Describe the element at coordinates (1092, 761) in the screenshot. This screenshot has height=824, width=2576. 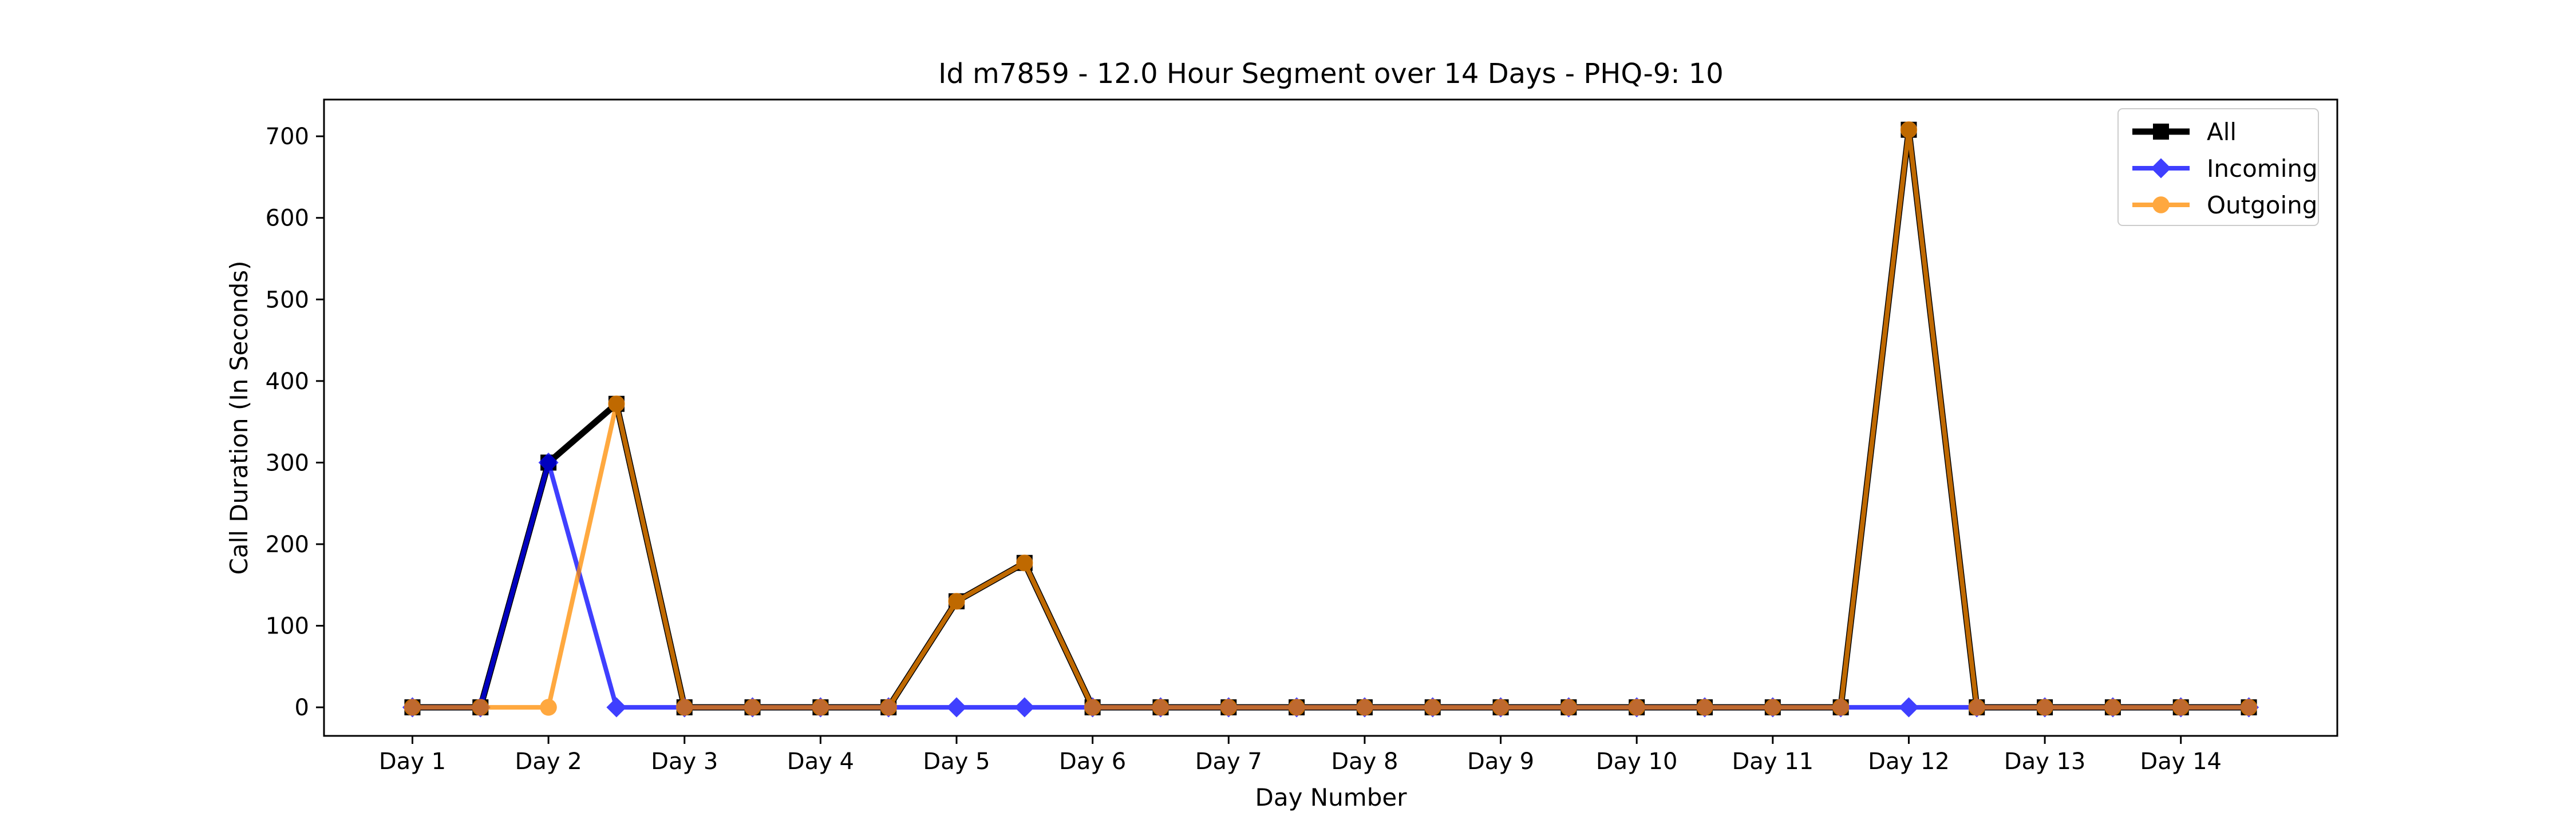
I see `x-tick-label: Day 6` at that location.